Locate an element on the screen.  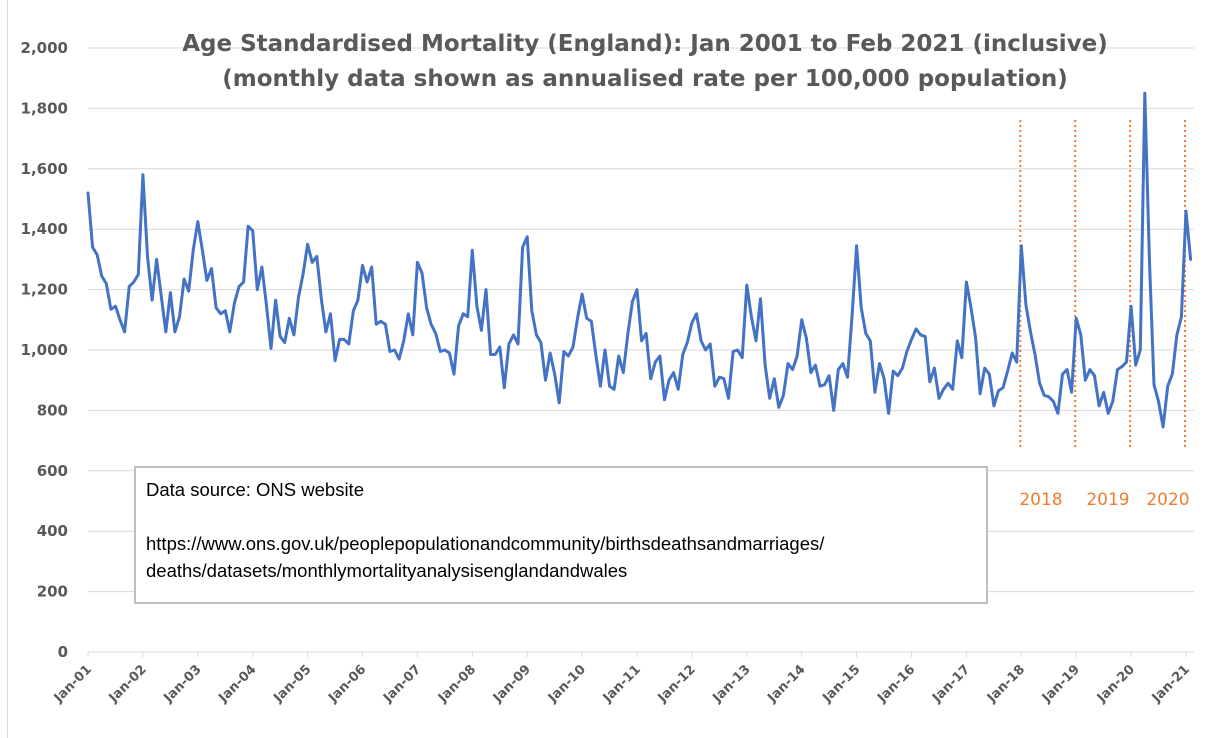
x-tick-label: Jan-20 is located at coordinates (1116, 684).